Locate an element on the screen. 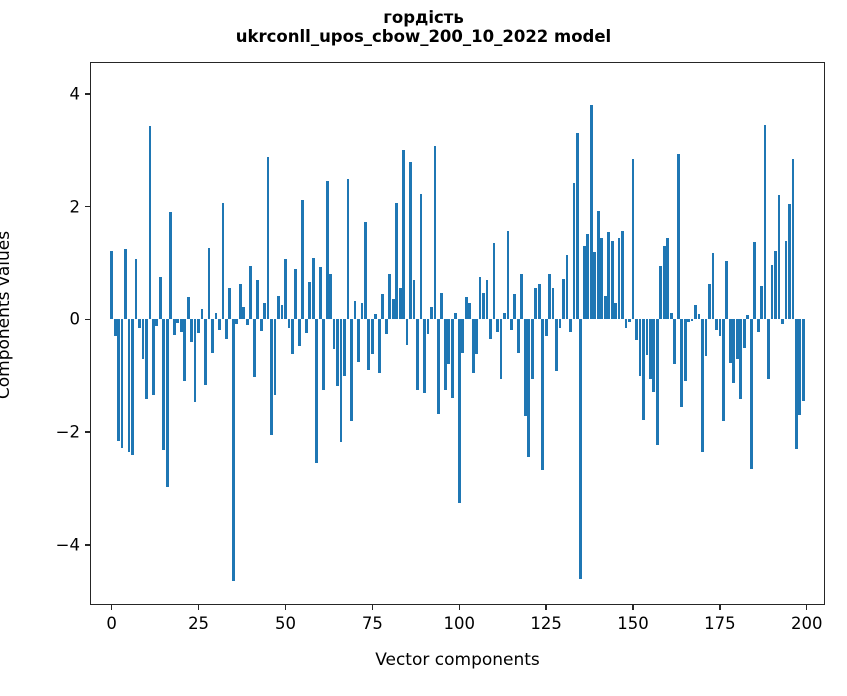  x-tick-label: 125 is located at coordinates (546, 623).